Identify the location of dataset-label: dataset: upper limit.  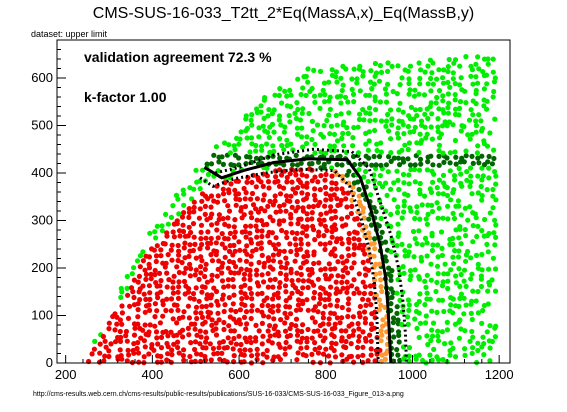
(69, 34).